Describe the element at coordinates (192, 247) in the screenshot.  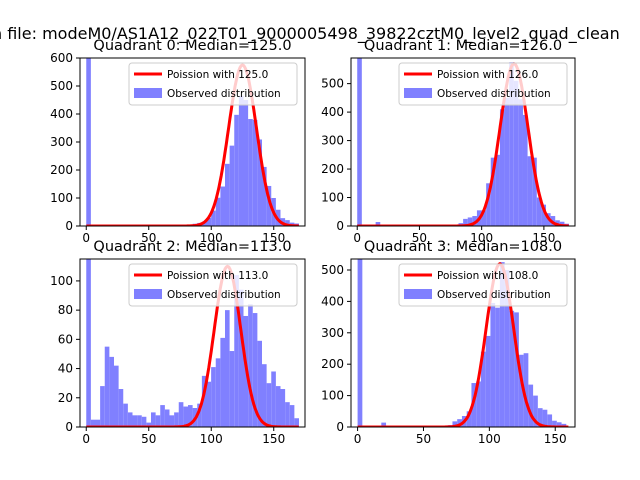
I see `subplot-title: Quadrant 2: Median=113.0` at that location.